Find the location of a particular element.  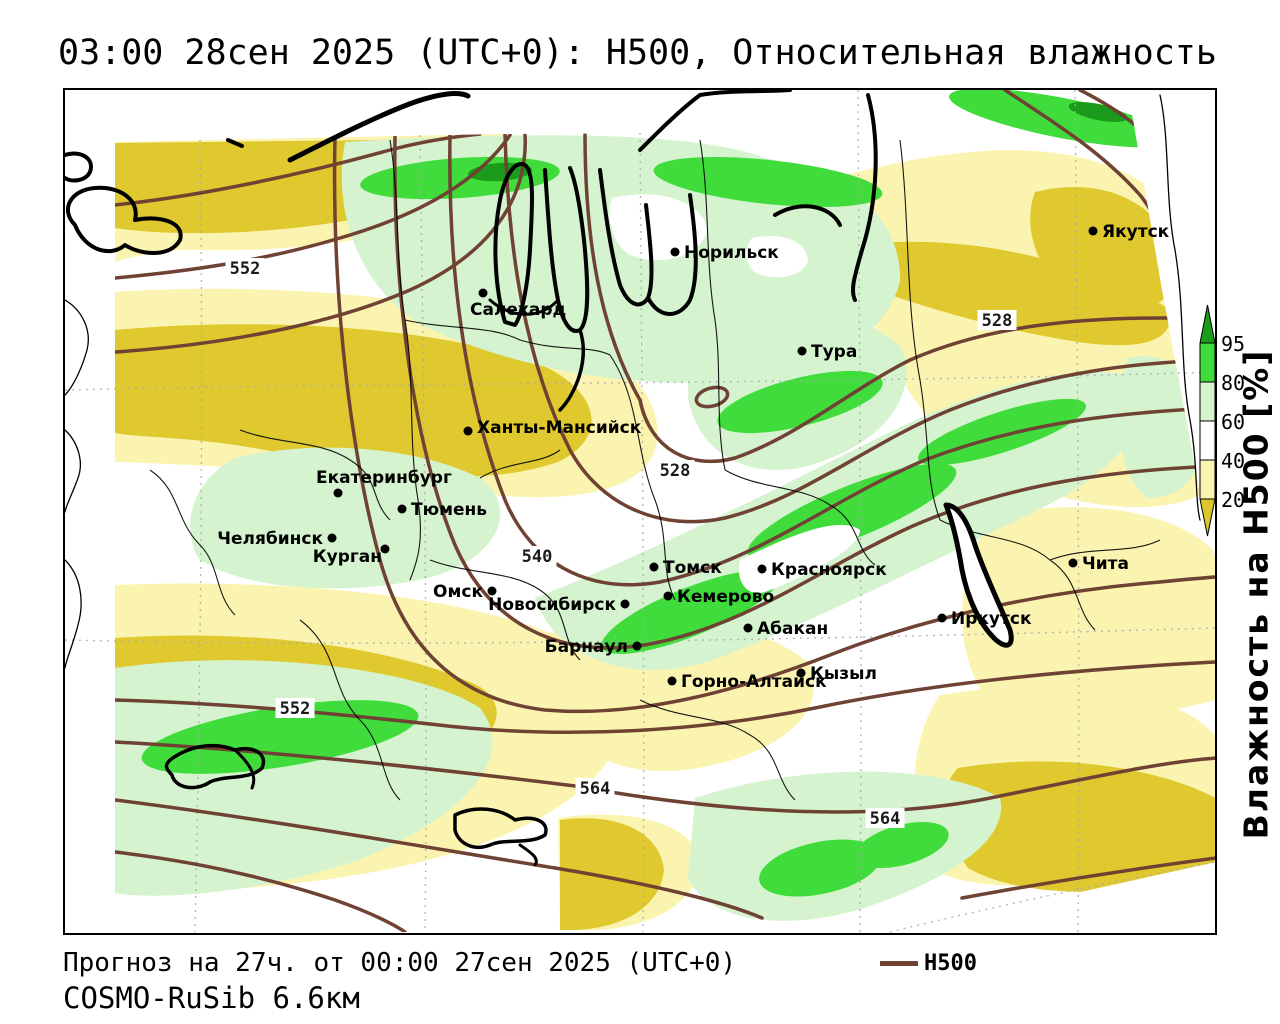

city-label: Ханты-Мансийск is located at coordinates (559, 428).